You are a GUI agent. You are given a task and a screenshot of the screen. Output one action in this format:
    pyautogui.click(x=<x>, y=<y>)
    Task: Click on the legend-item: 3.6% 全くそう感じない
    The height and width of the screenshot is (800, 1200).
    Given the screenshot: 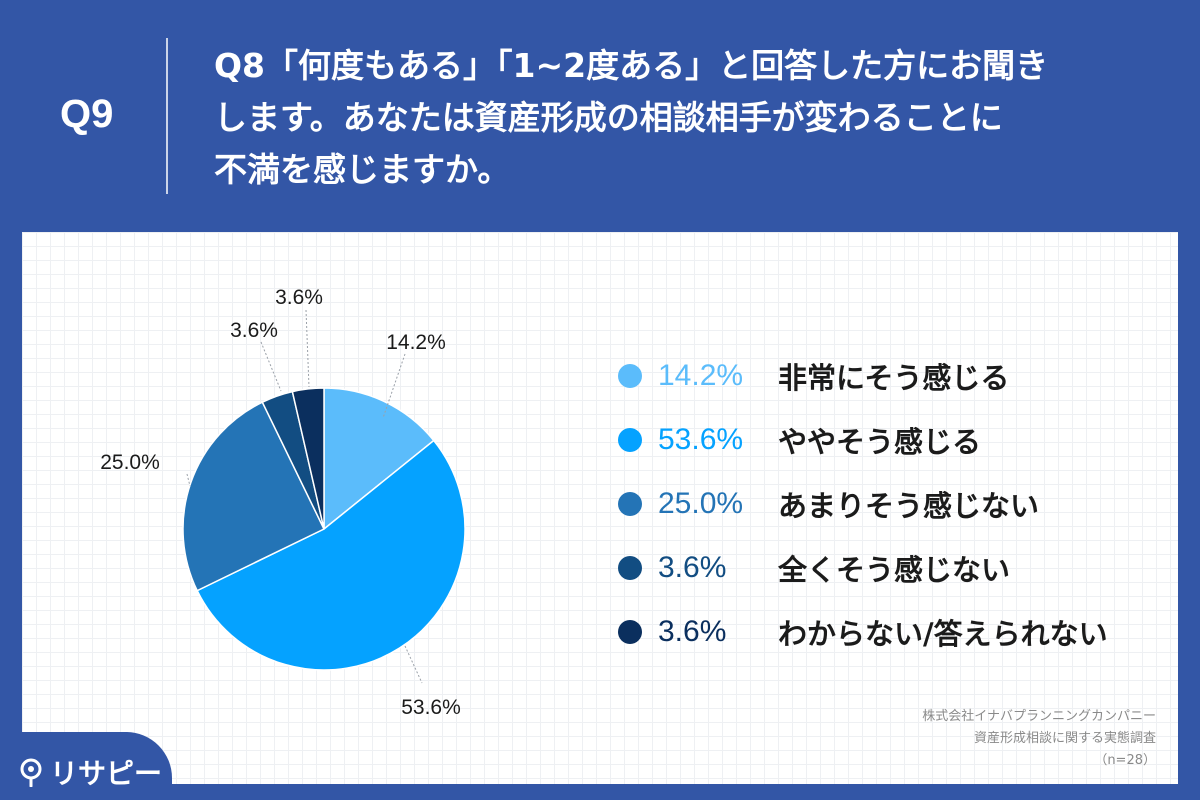 What is the action you would take?
    pyautogui.click(x=863, y=568)
    